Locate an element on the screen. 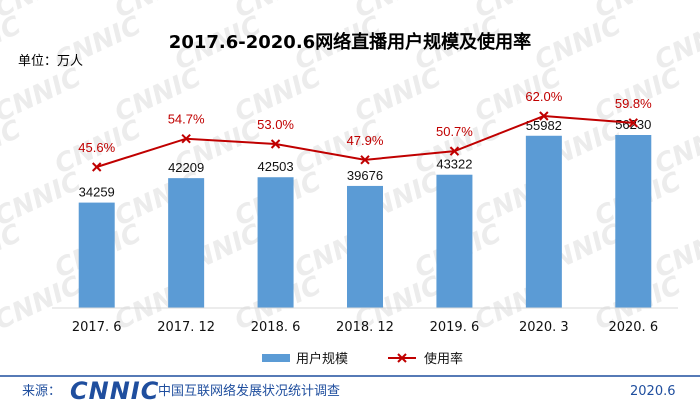 The height and width of the screenshot is (407, 700). bar-value-label: 56230 is located at coordinates (633, 124).